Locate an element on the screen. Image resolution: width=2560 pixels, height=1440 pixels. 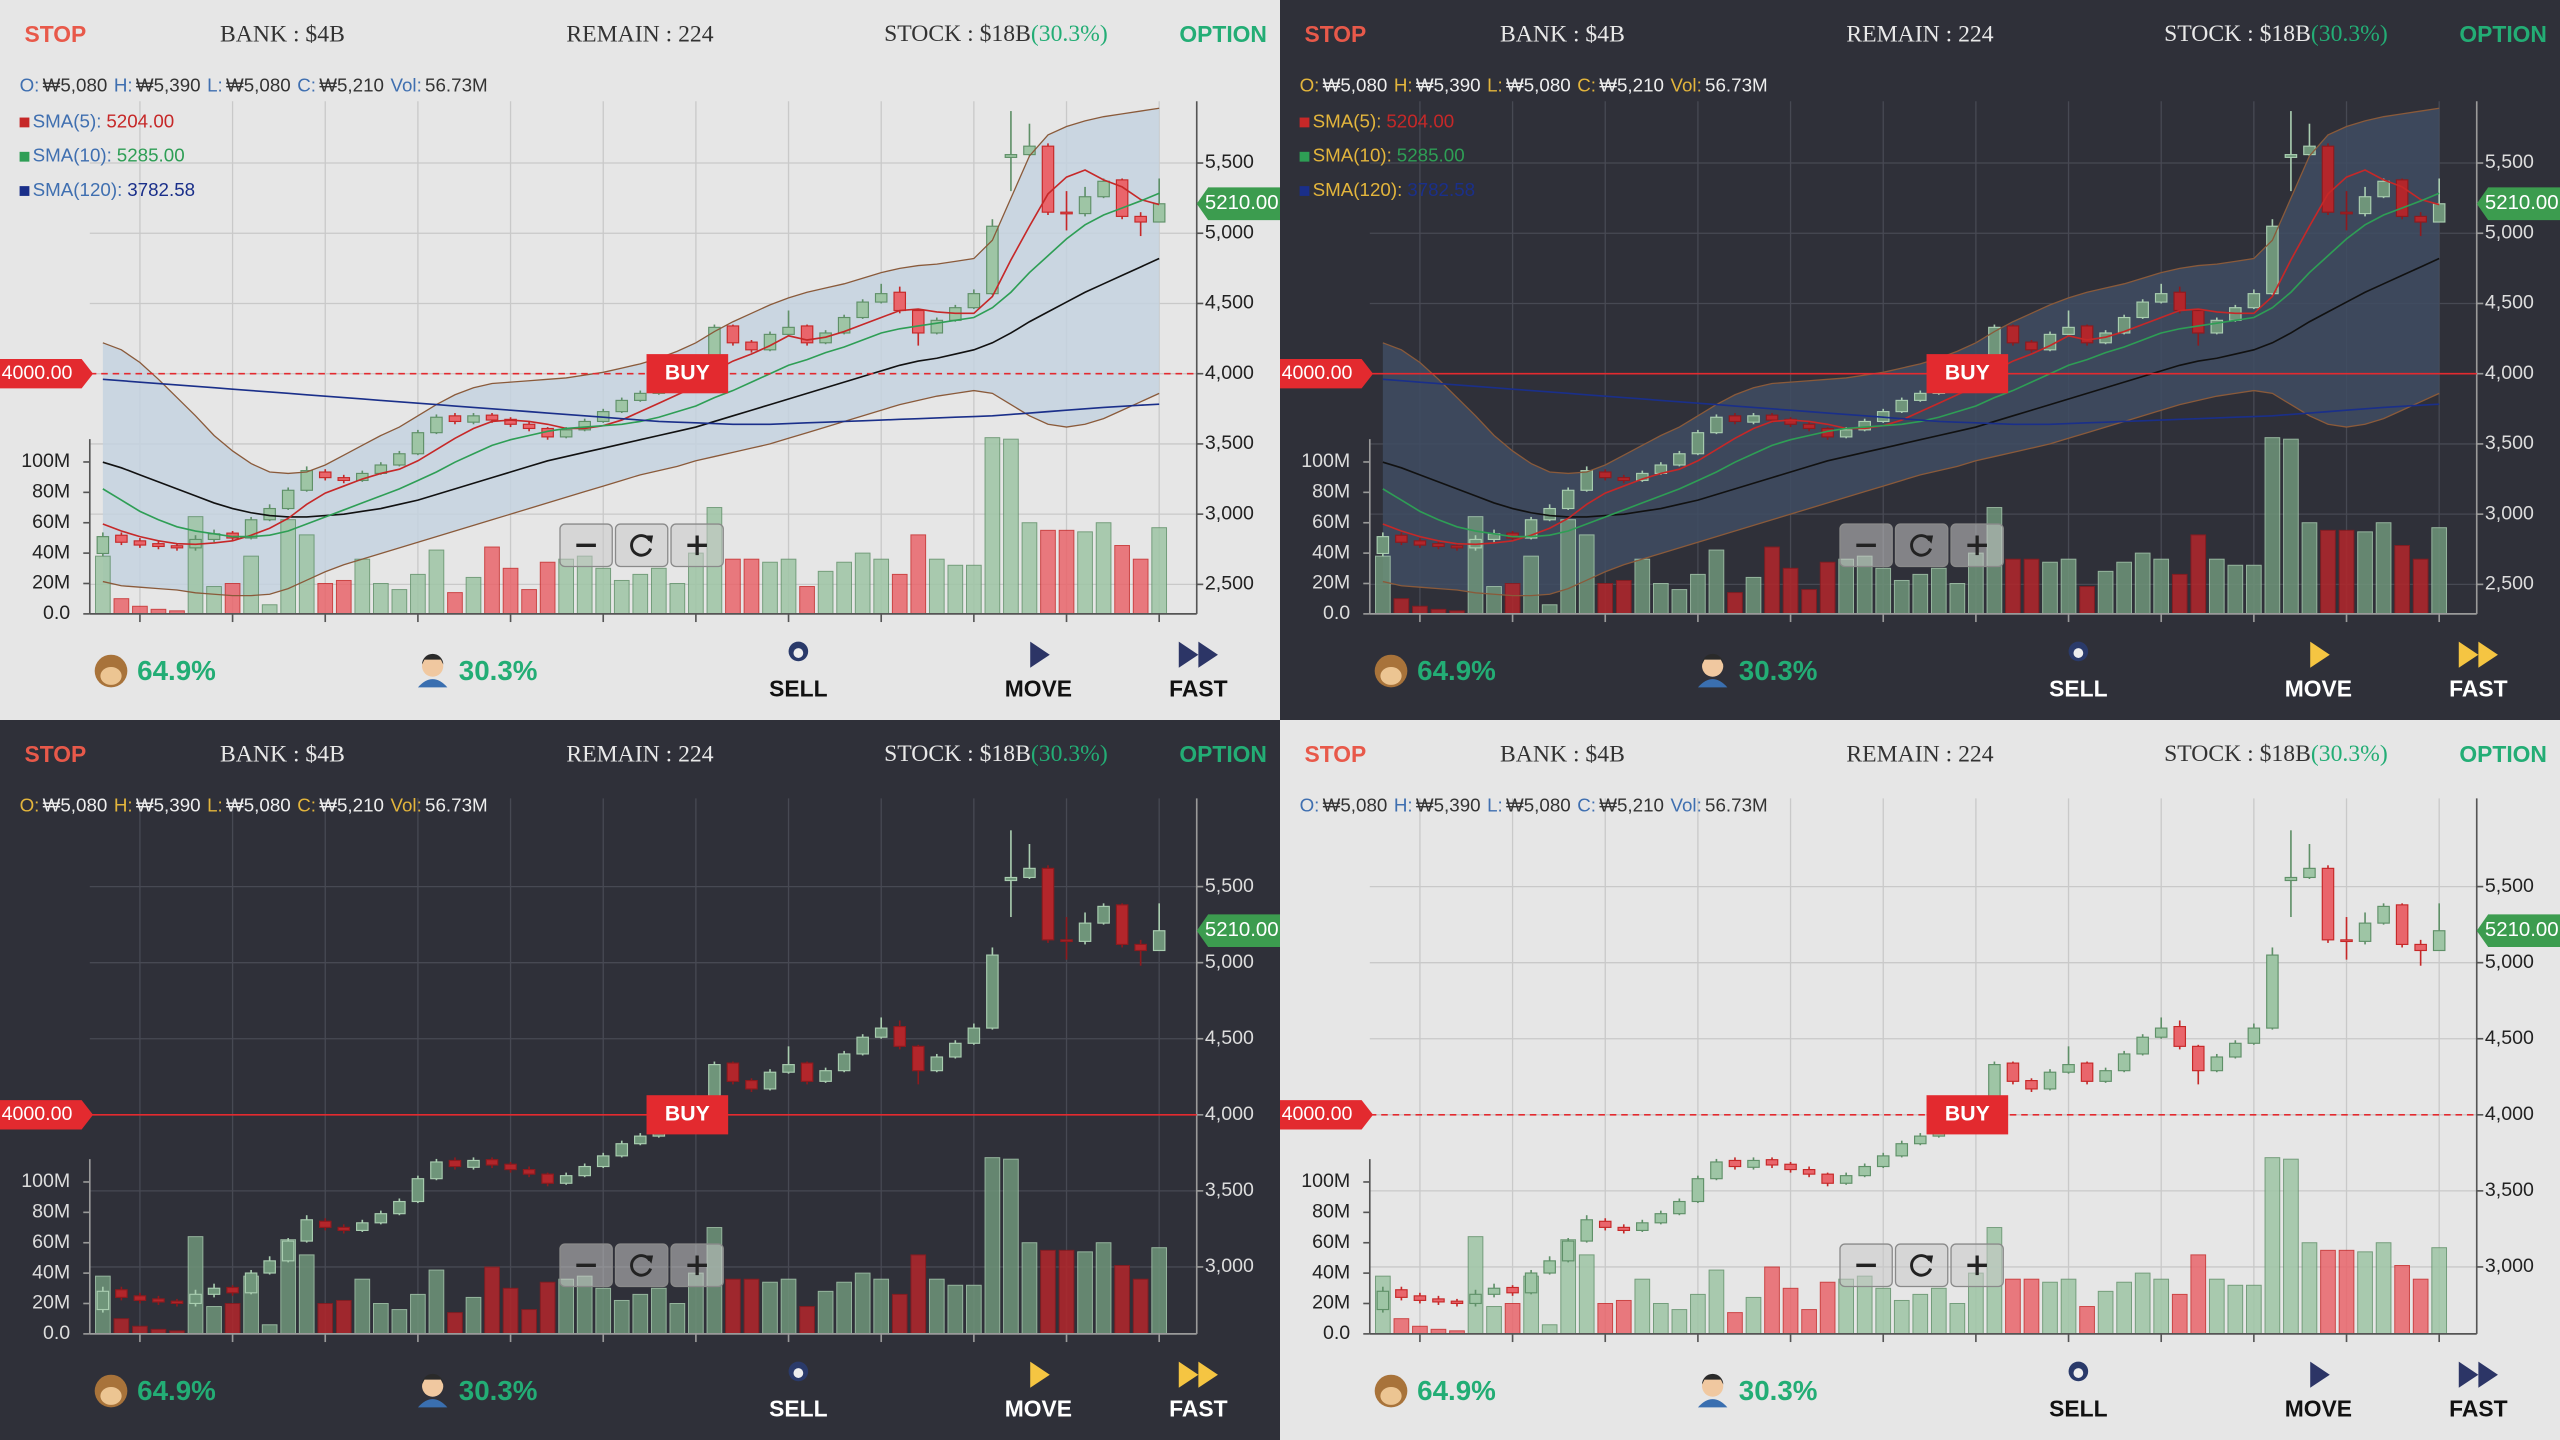
move-label: MOVE is located at coordinates (1038, 1409).